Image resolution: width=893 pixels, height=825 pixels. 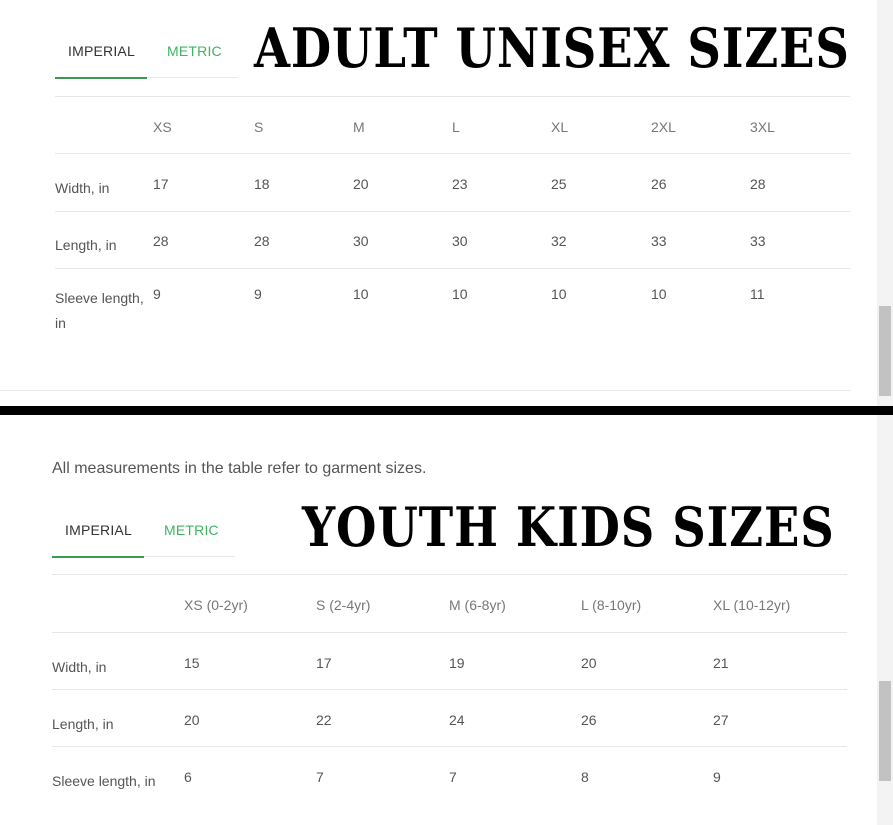 What do you see at coordinates (162, 127) in the screenshot?
I see `column-header: XS` at bounding box center [162, 127].